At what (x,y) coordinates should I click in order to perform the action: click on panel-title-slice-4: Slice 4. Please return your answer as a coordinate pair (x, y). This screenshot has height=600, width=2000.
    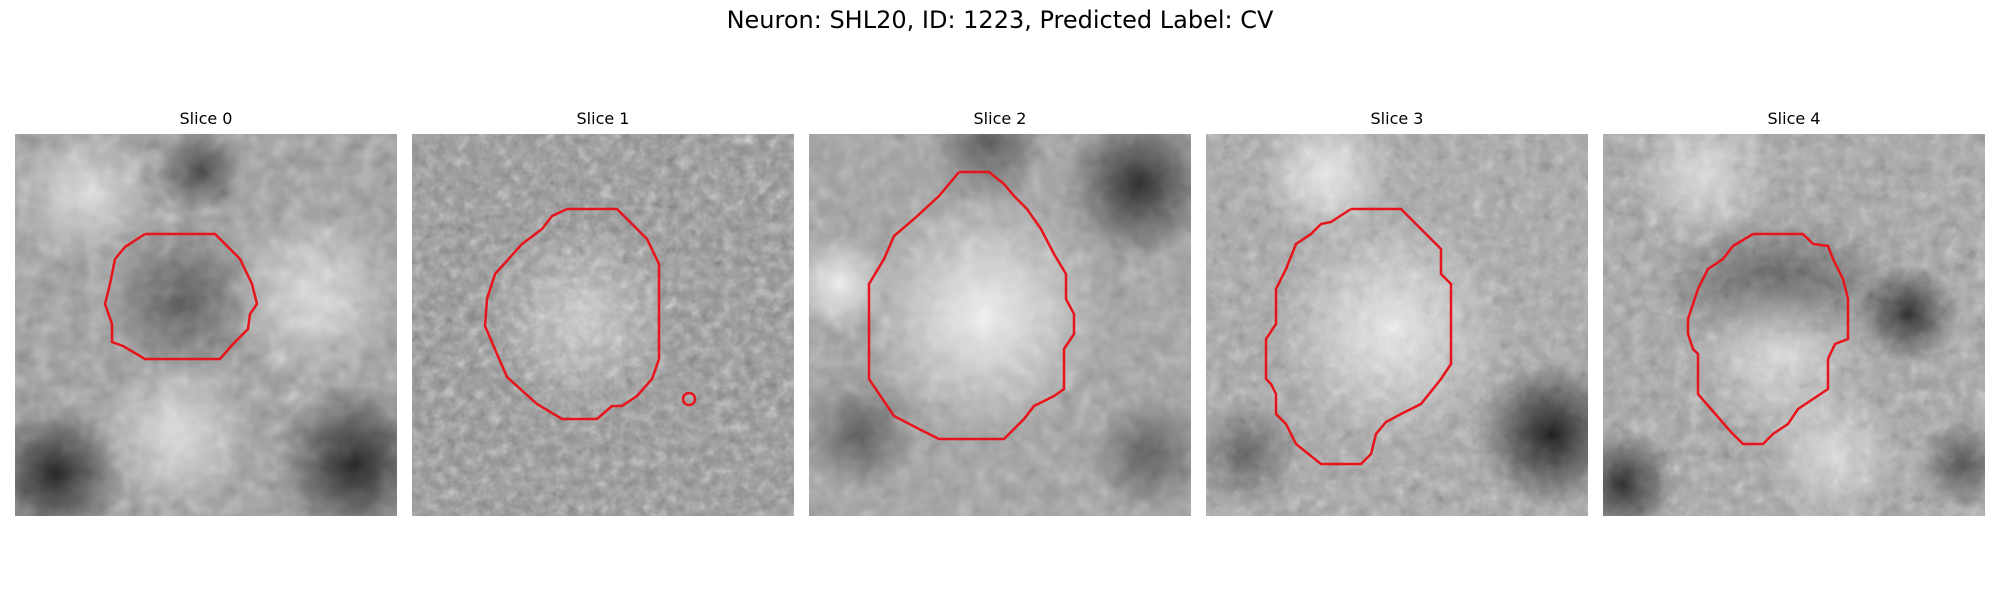
    Looking at the image, I should click on (1794, 118).